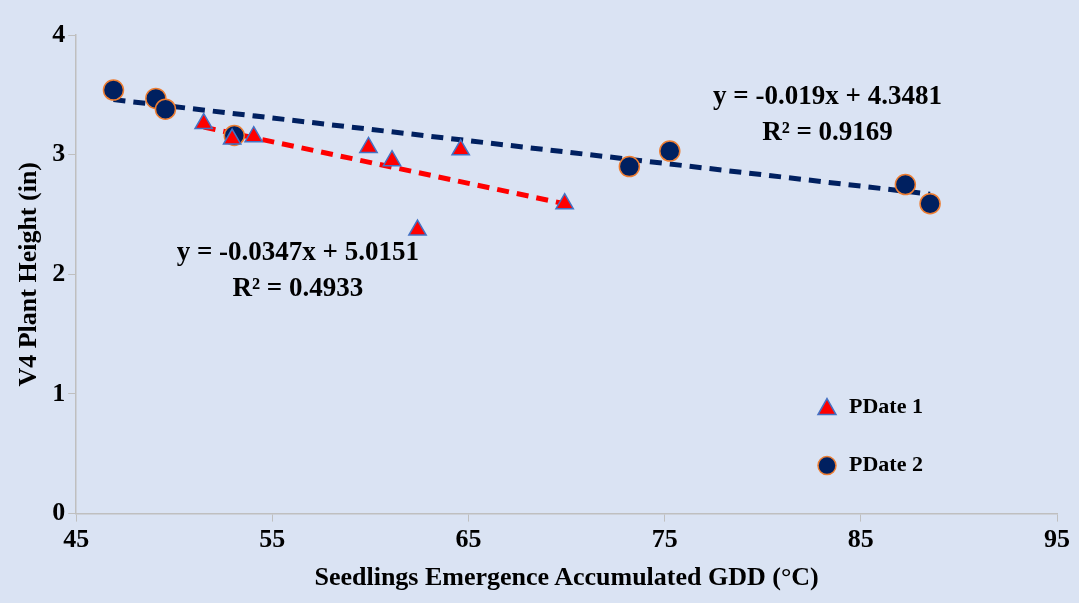 The width and height of the screenshot is (1079, 603). Describe the element at coordinates (886, 464) in the screenshot. I see `legend-label: PDate 2` at that location.